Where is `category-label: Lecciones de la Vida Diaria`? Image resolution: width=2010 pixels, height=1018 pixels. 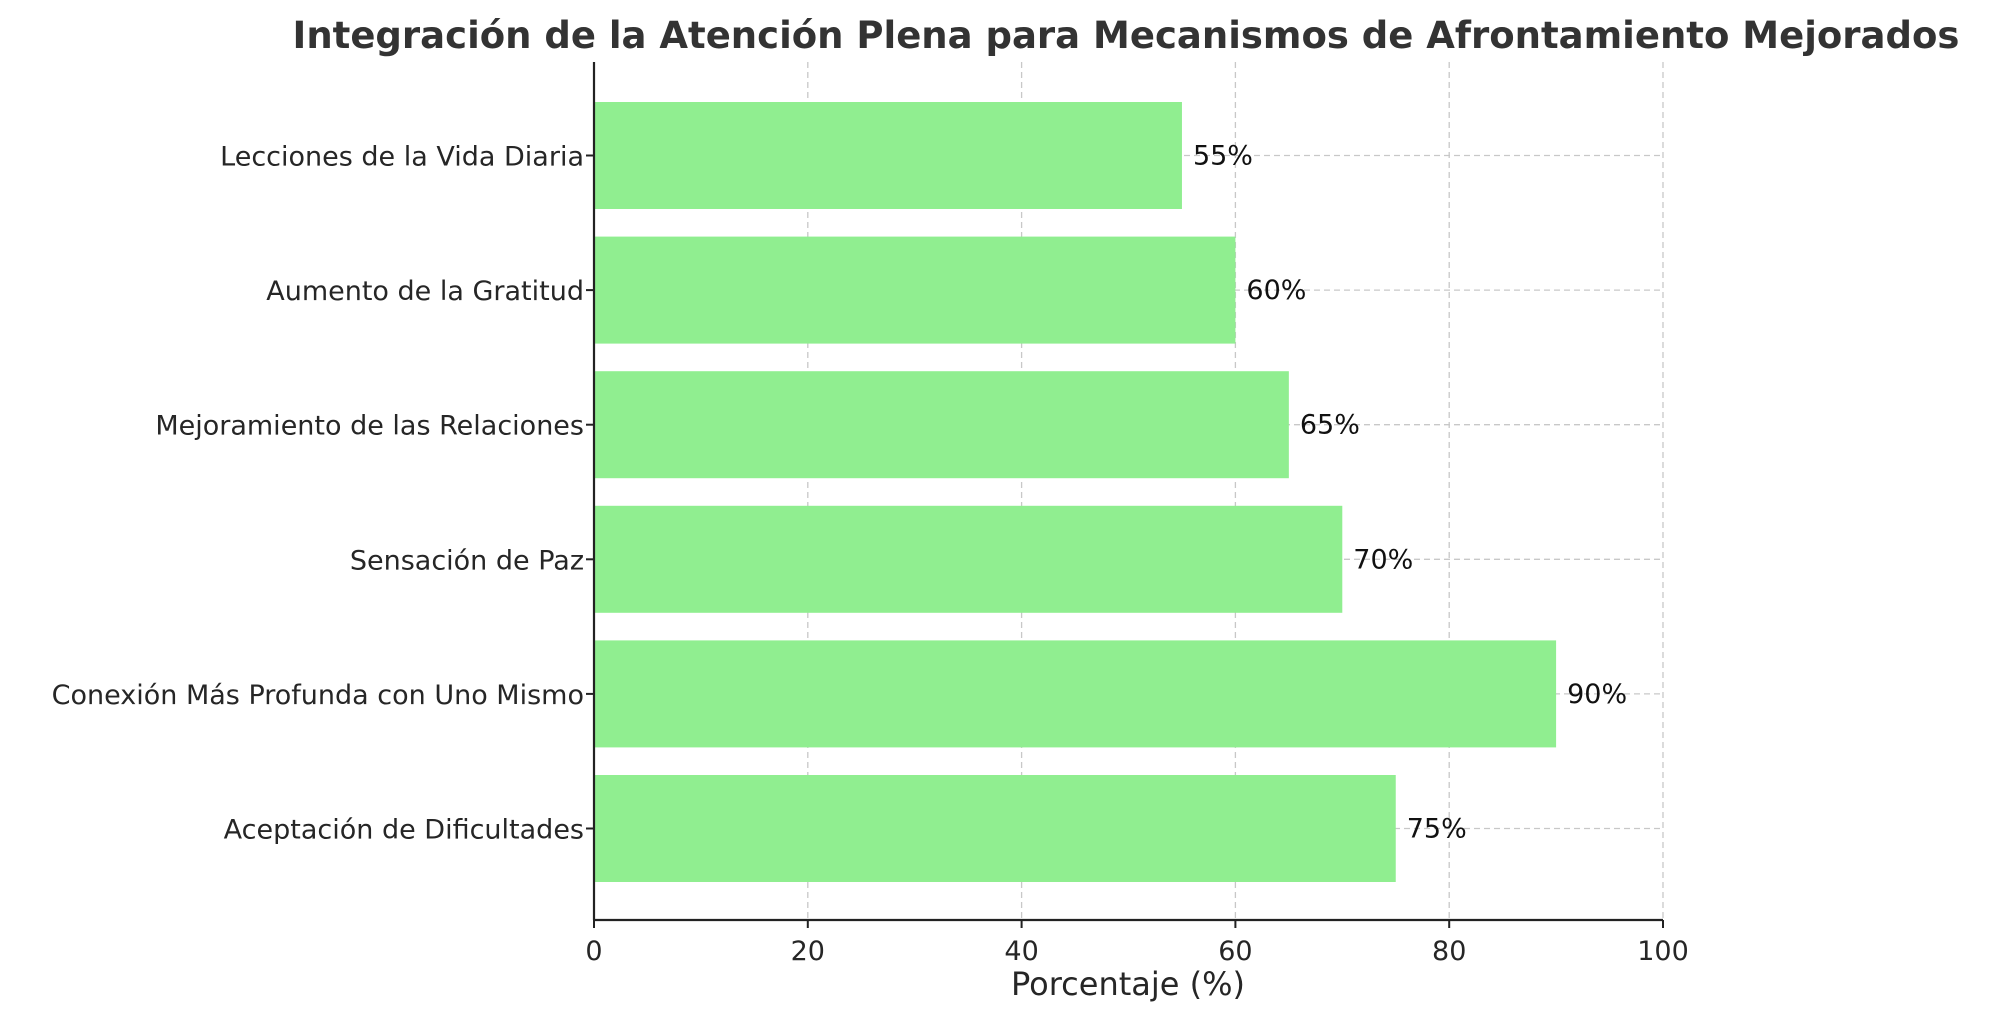 category-label: Lecciones de la Vida Diaria is located at coordinates (402, 157).